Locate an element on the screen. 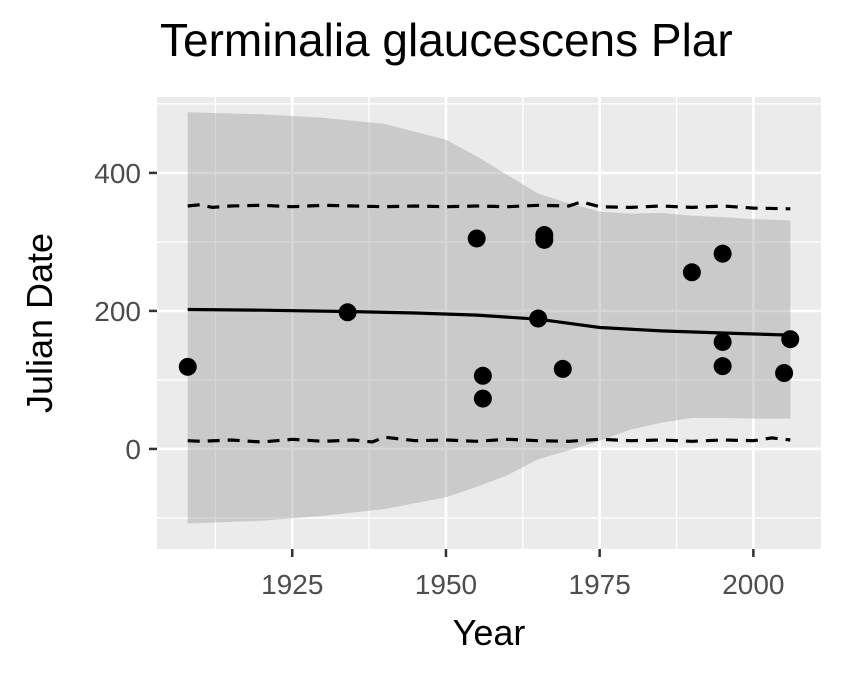 Image resolution: width=844 pixels, height=679 pixels. prediction-upper-line is located at coordinates (489, 205).